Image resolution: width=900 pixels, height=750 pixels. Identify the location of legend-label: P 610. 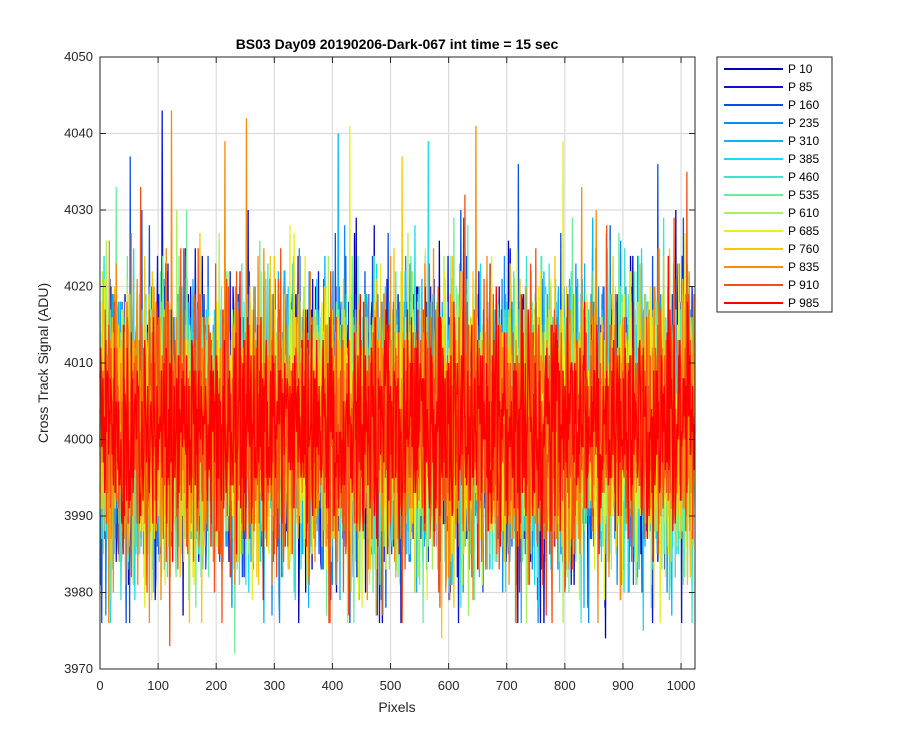
(803, 213).